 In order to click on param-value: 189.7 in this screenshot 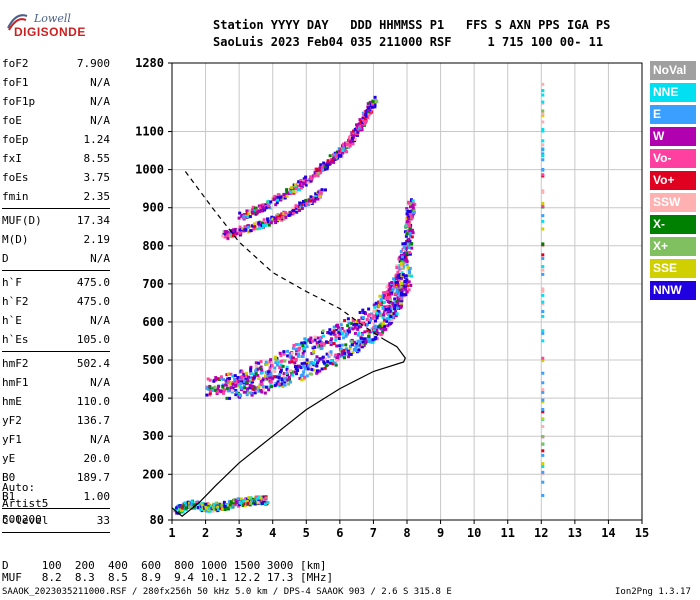, I will do `click(93, 477)`.